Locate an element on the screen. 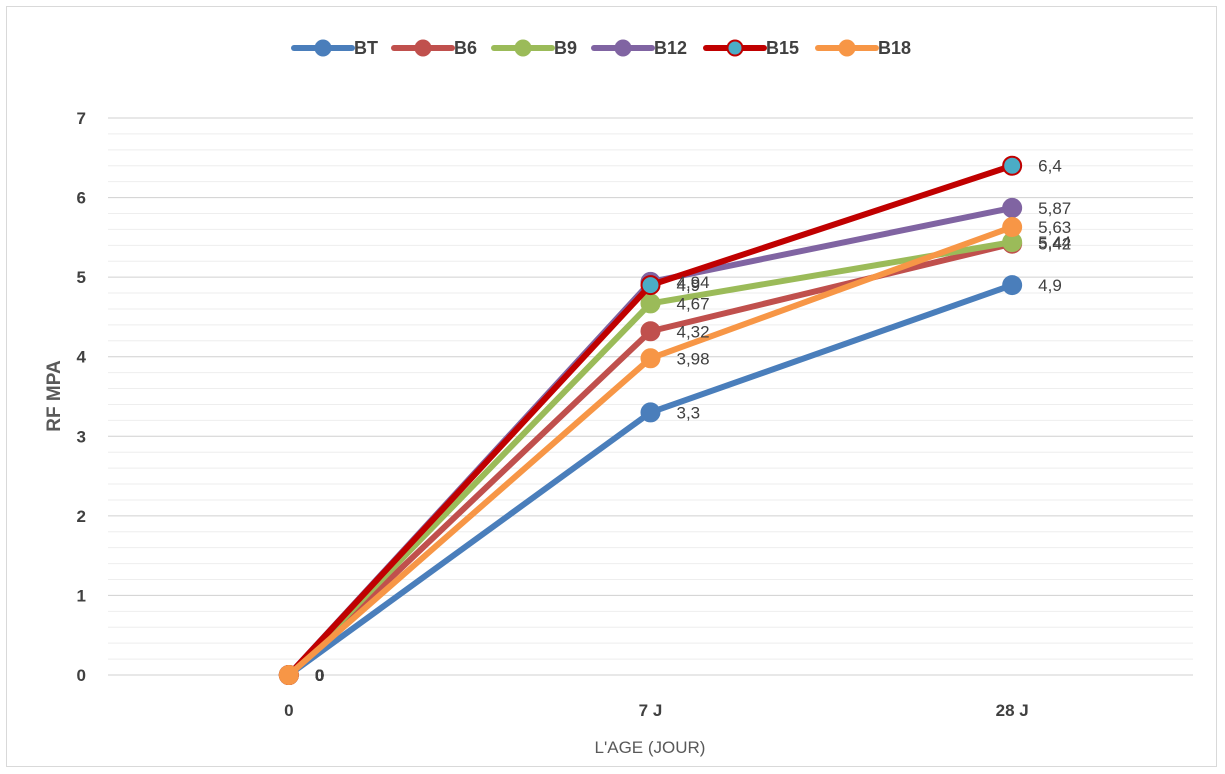  x-tick-label: 7 J is located at coordinates (651, 710).